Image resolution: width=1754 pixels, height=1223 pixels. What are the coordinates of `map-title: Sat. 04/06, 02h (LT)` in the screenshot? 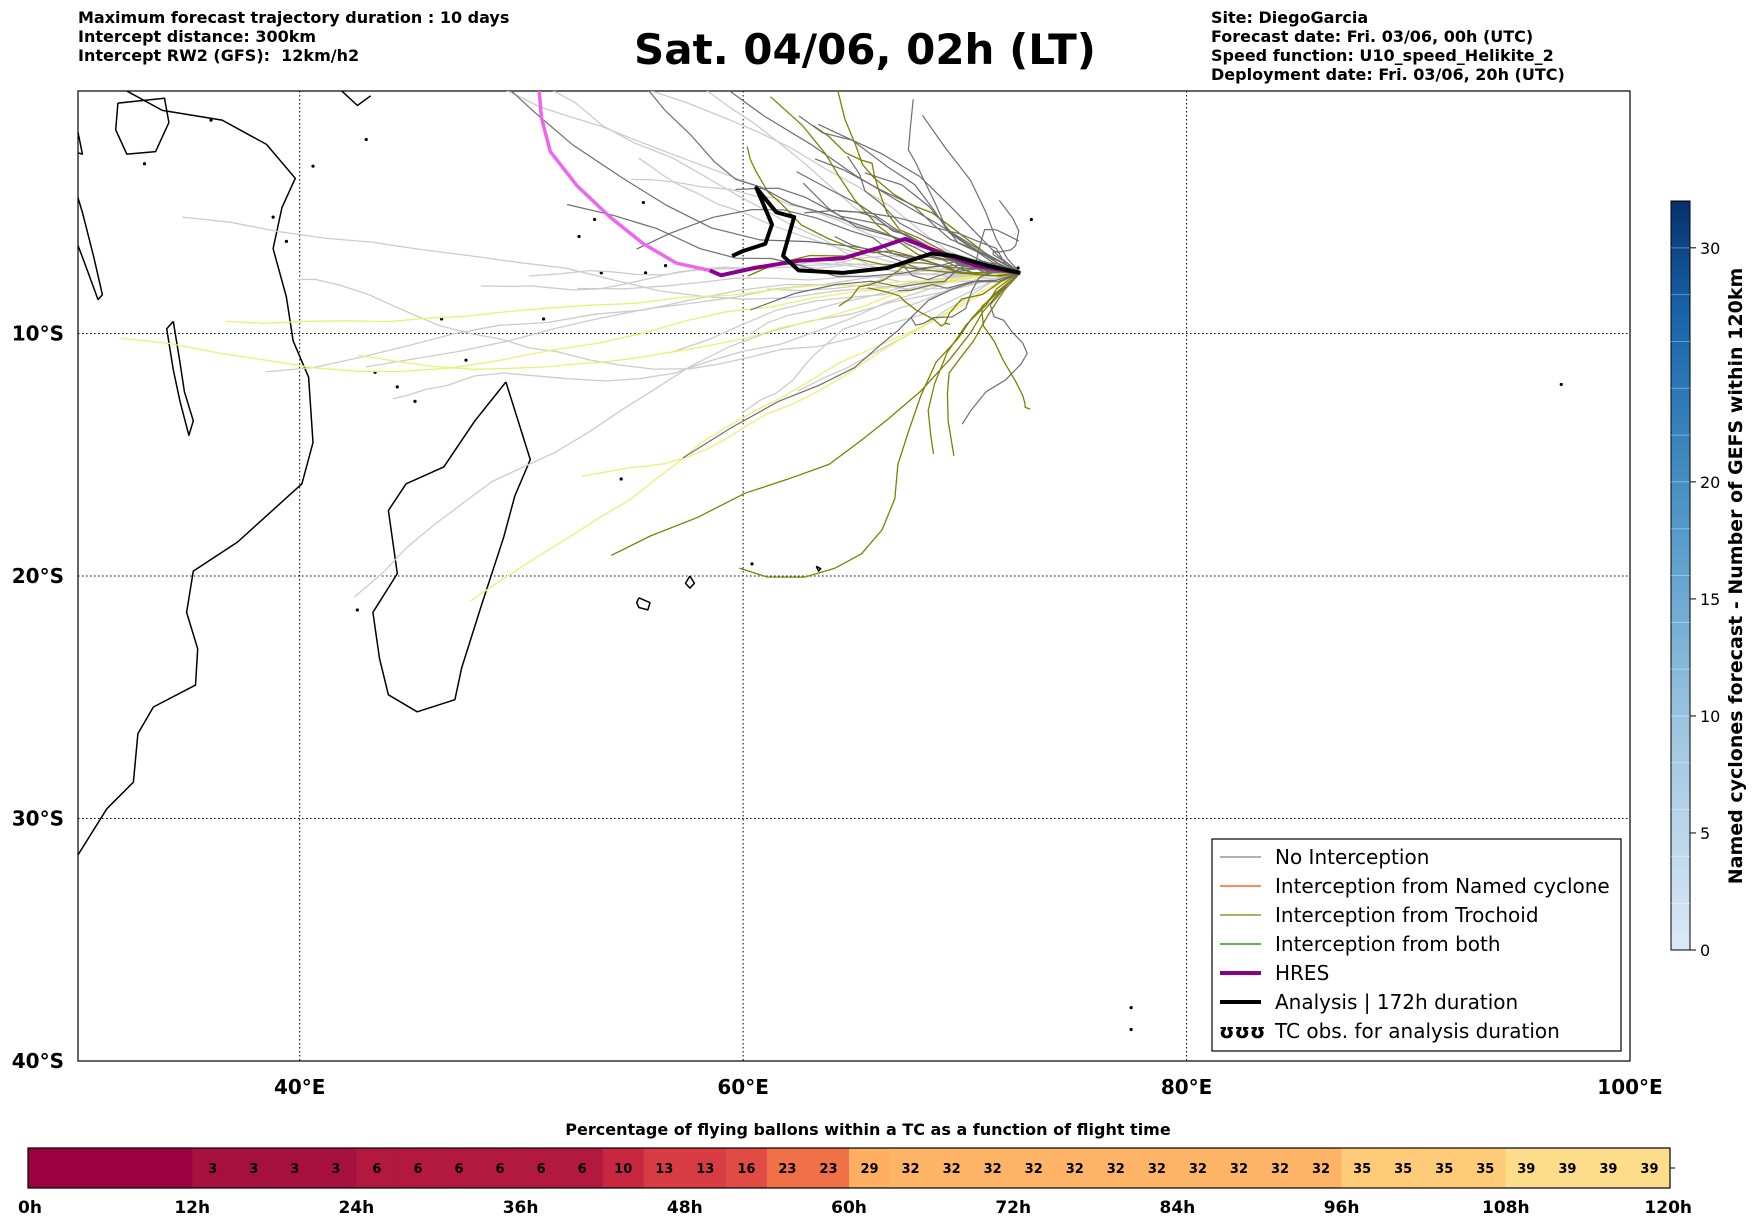 It's located at (865, 49).